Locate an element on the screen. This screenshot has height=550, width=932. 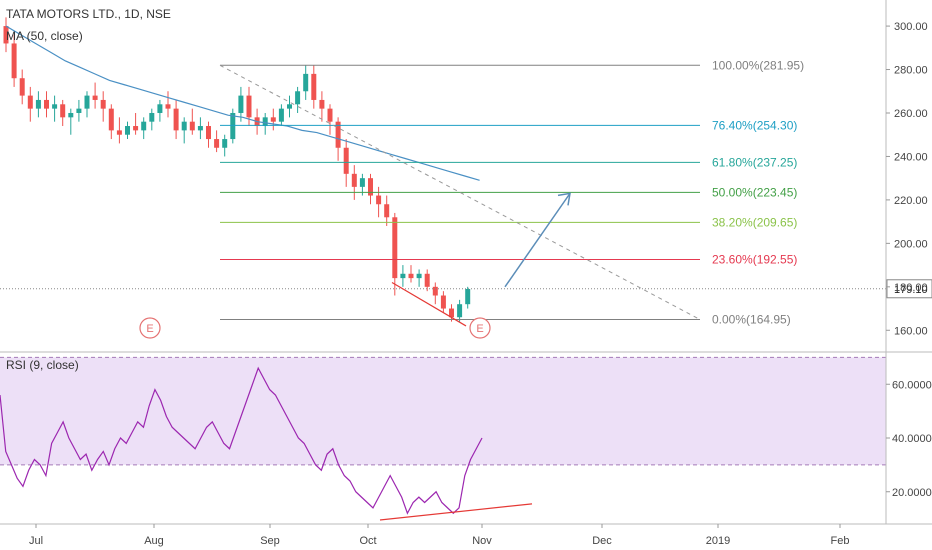
rsi-trend-line is located at coordinates (456, 512).